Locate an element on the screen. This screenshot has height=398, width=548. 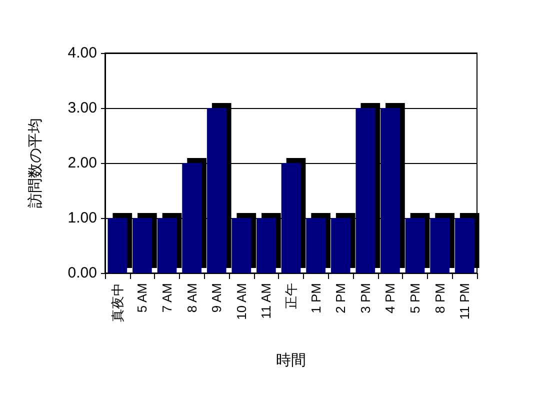
x-tick-label: 10 AM is located at coordinates (241, 301).